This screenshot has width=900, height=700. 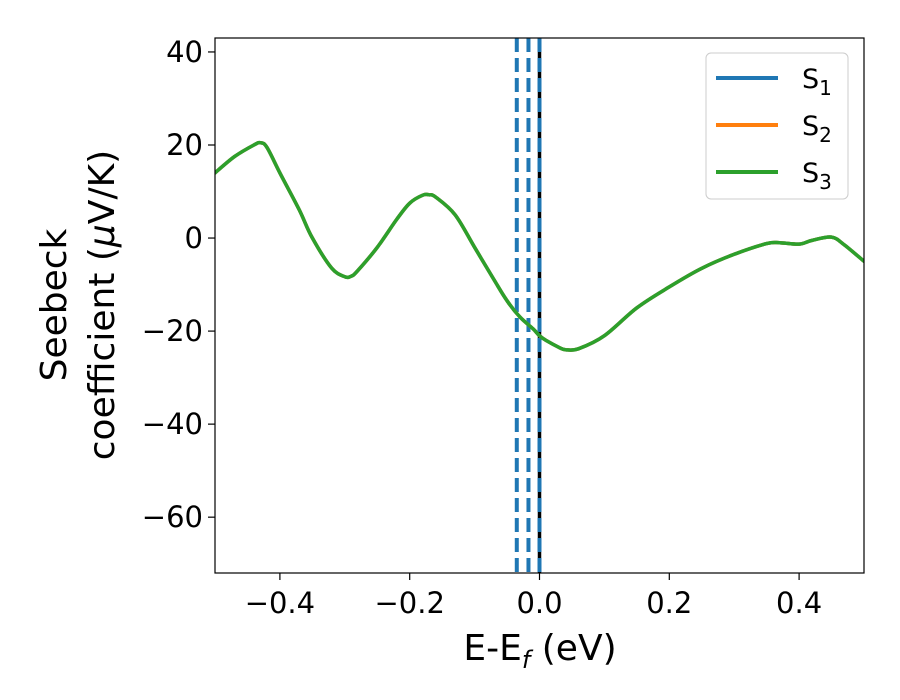 What do you see at coordinates (799, 603) in the screenshot?
I see `x-tick-label: 0.4` at bounding box center [799, 603].